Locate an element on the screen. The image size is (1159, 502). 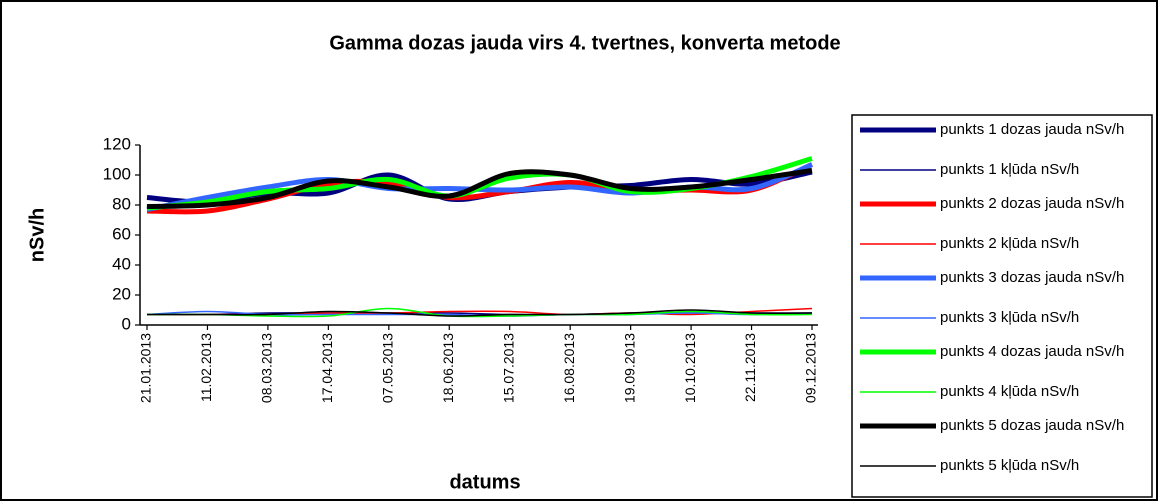
legend-label: punkts 2 kļūda nSv/h is located at coordinates (1010, 243).